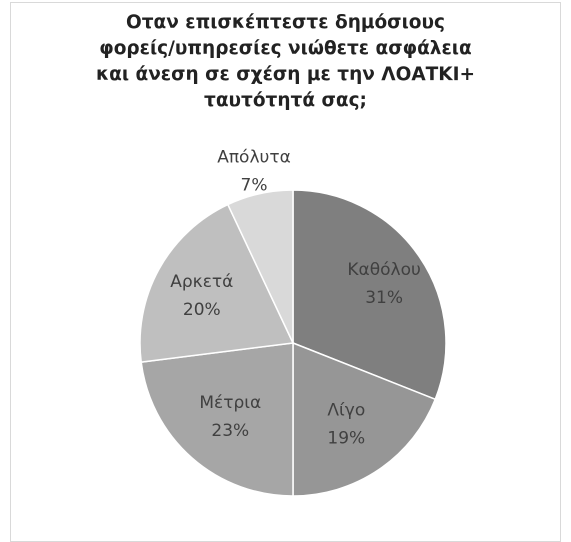  I want to click on slice-percent-label: 19%, so click(346, 439).